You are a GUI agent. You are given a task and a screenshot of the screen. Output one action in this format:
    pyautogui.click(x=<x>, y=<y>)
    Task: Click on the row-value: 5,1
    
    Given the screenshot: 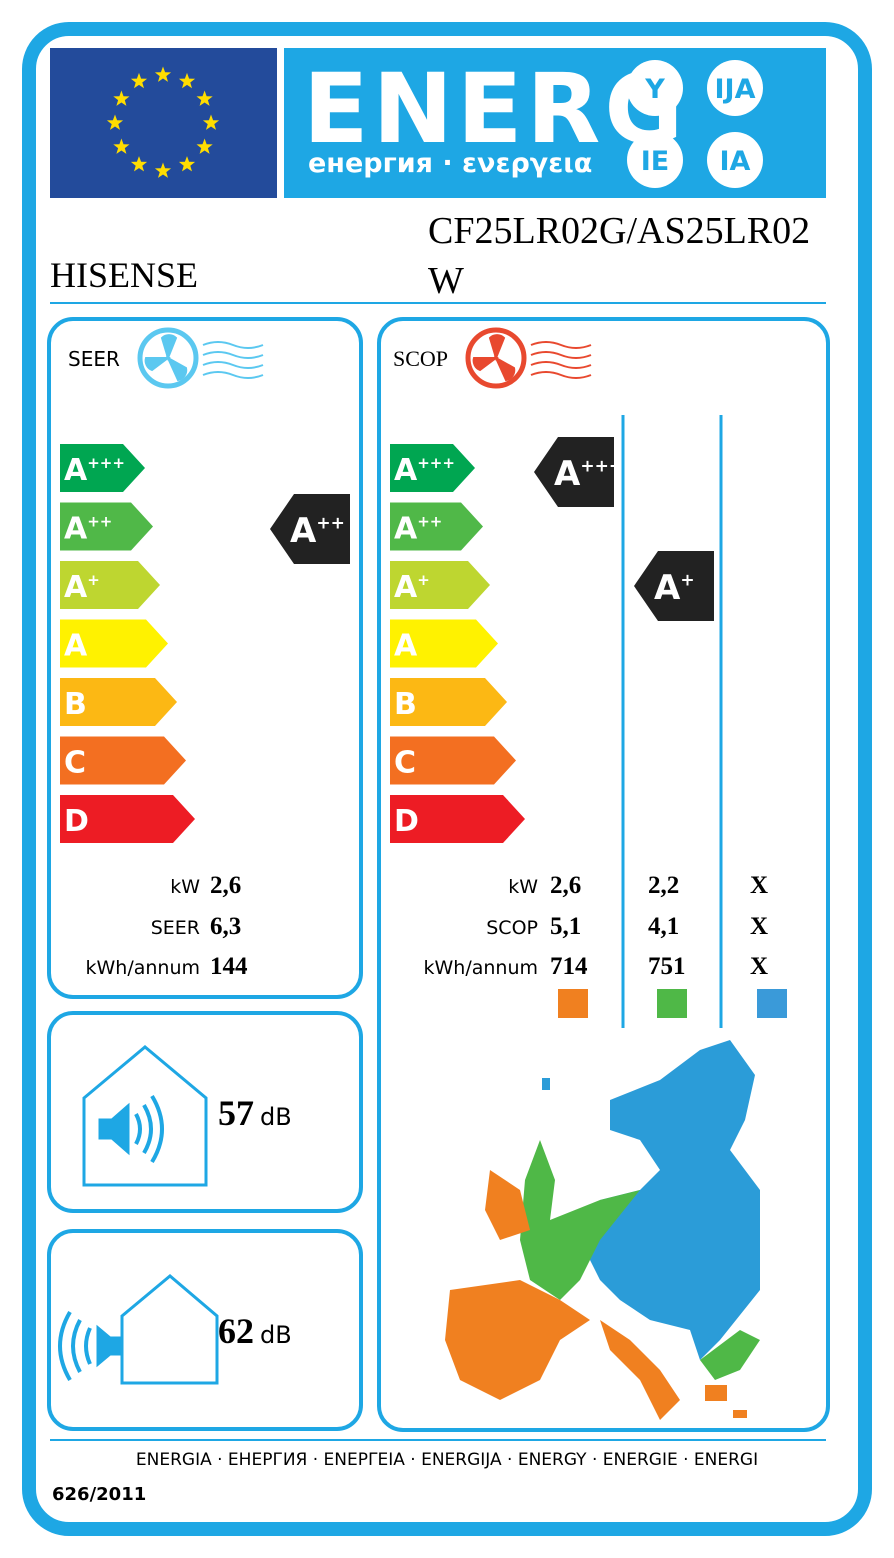 What is the action you would take?
    pyautogui.click(x=565, y=926)
    